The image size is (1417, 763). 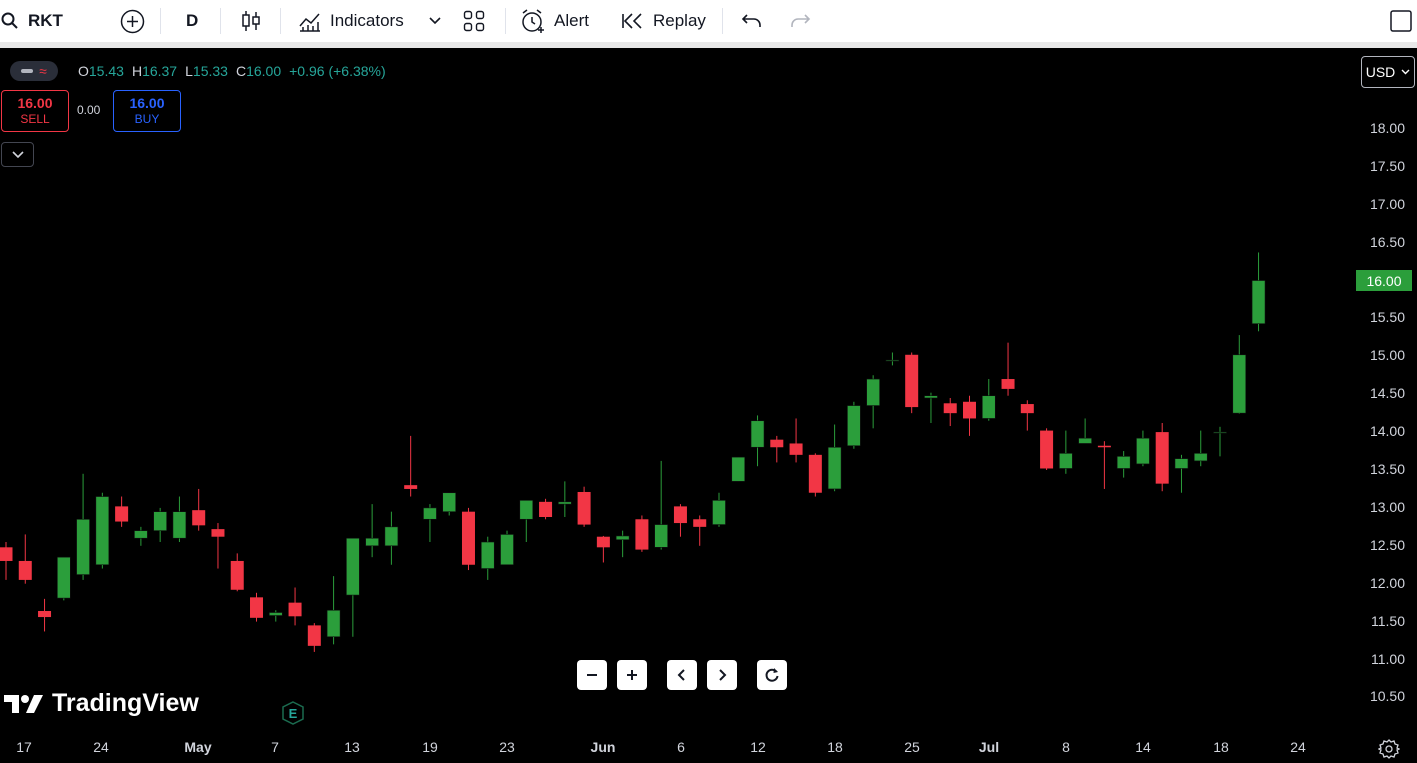 I want to click on gear-icon, so click(x=1389, y=749).